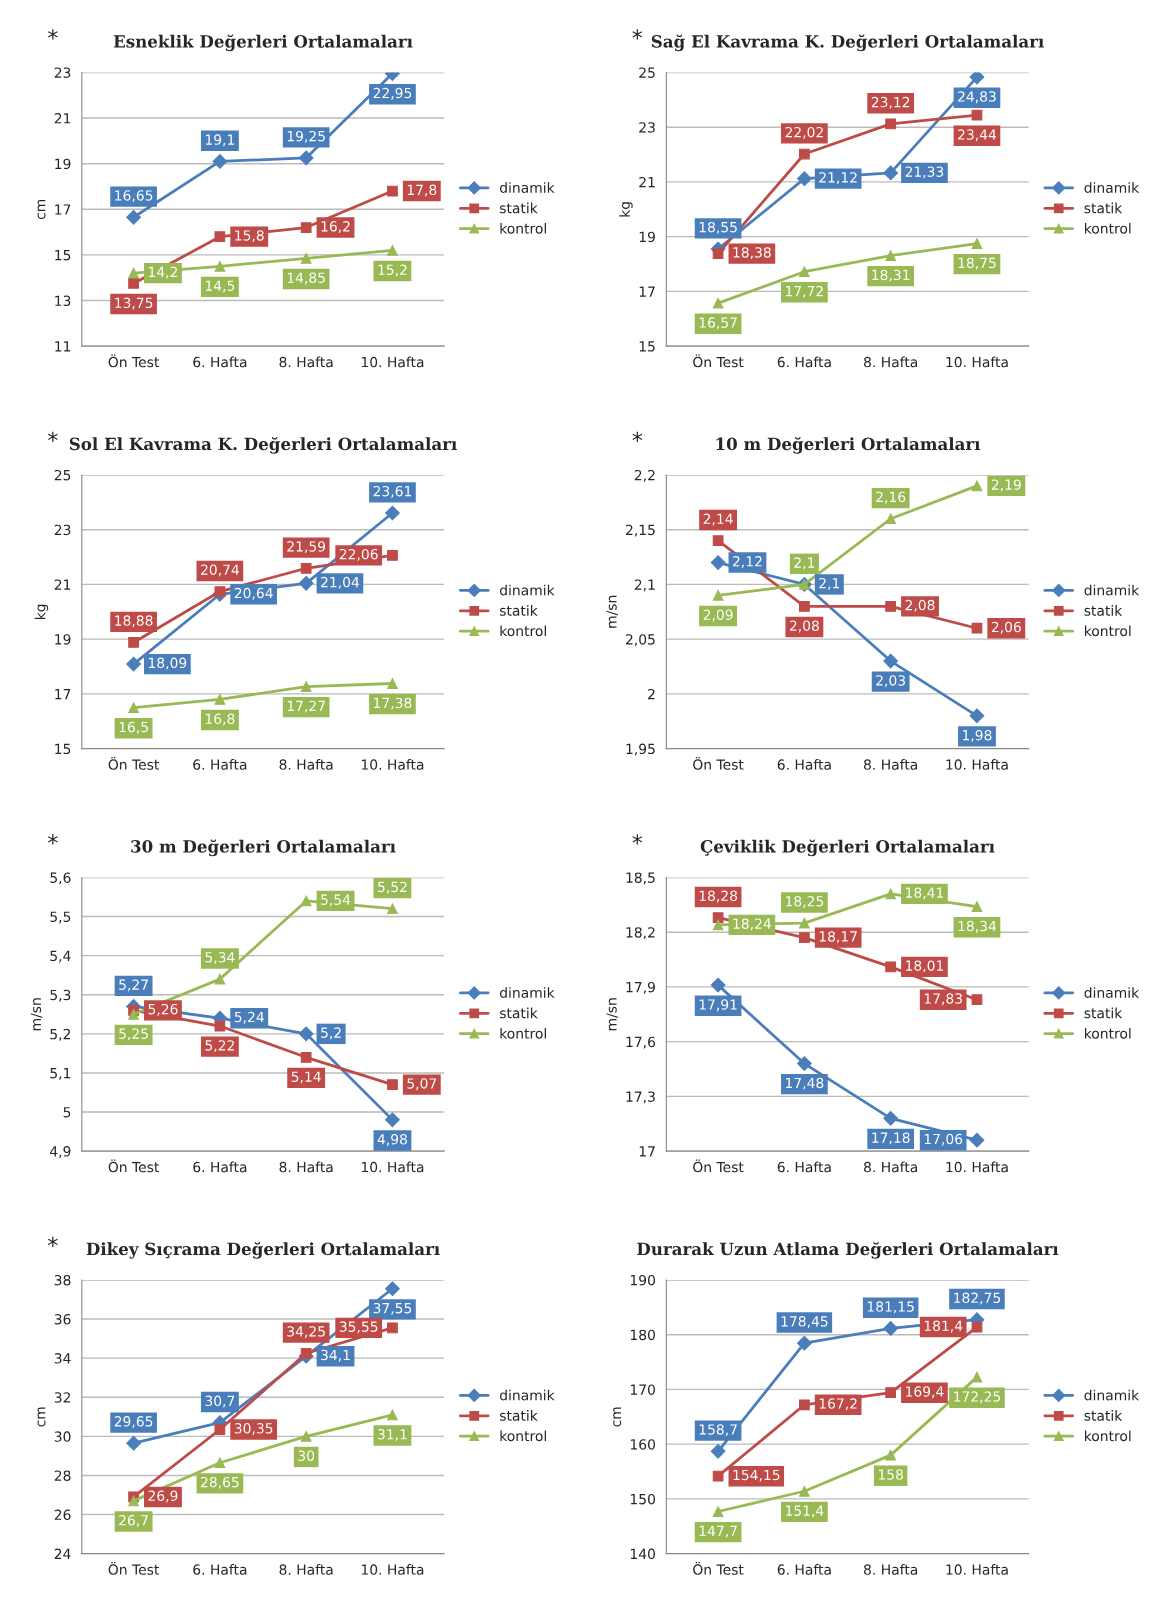  I want to click on data-label: 30,7, so click(220, 1401).